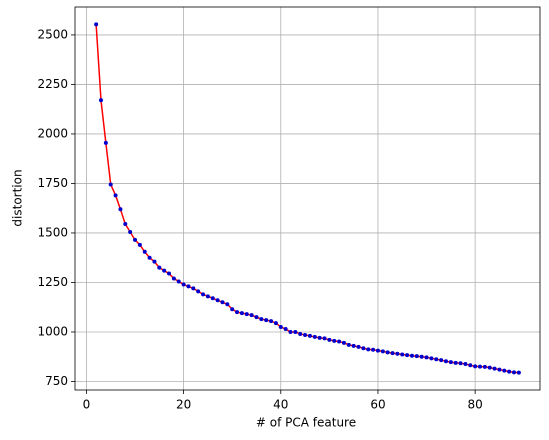 This screenshot has width=549, height=440. I want to click on y-tick-label: 1500, so click(52, 232).